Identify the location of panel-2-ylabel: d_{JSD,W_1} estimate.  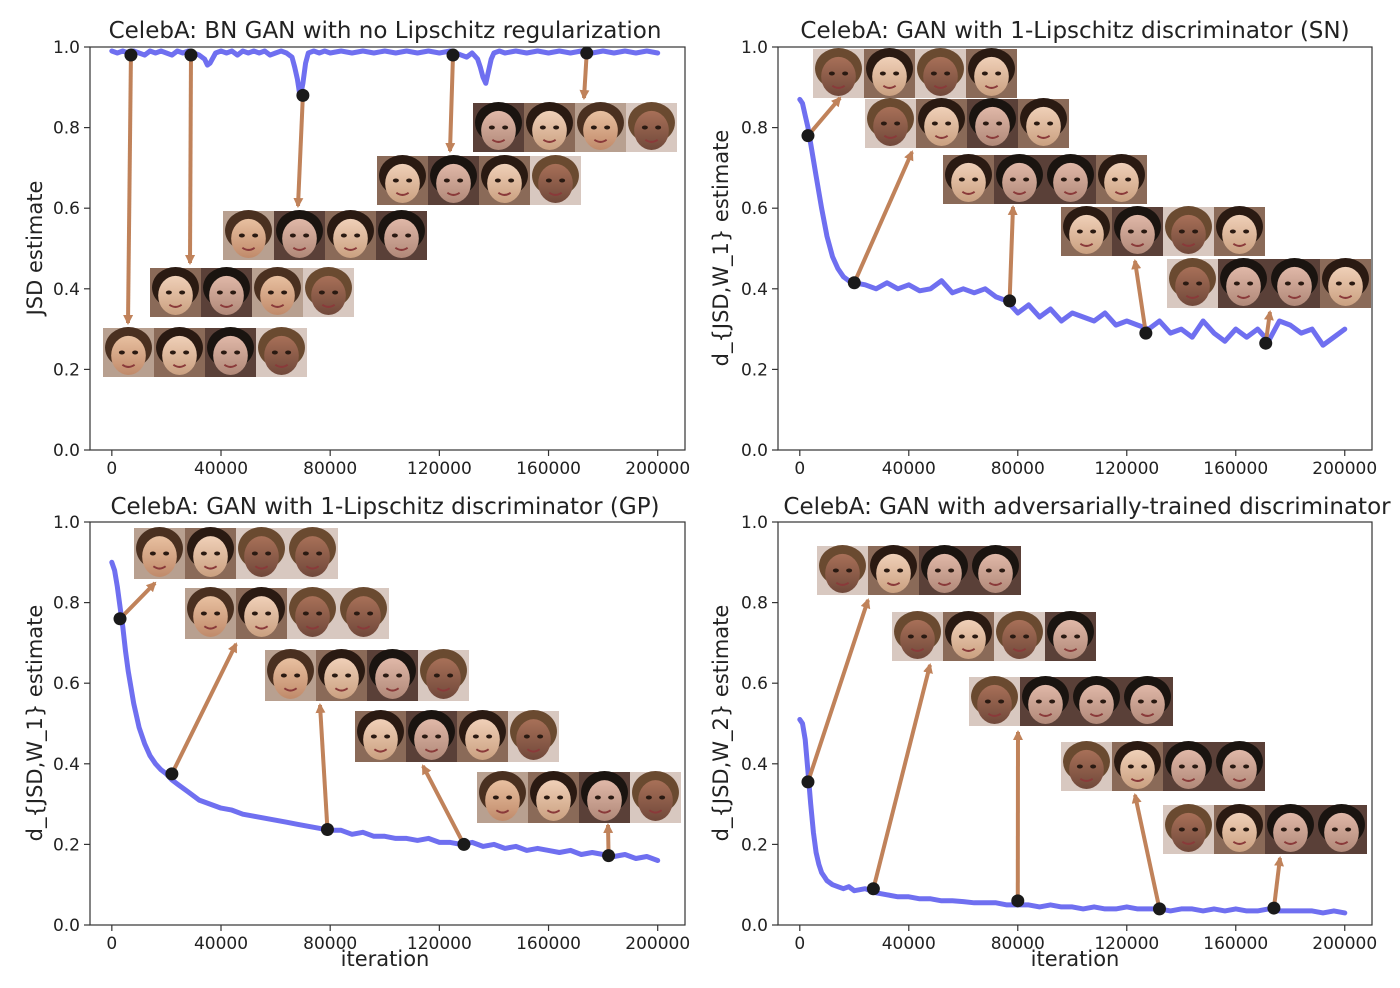
(721, 248).